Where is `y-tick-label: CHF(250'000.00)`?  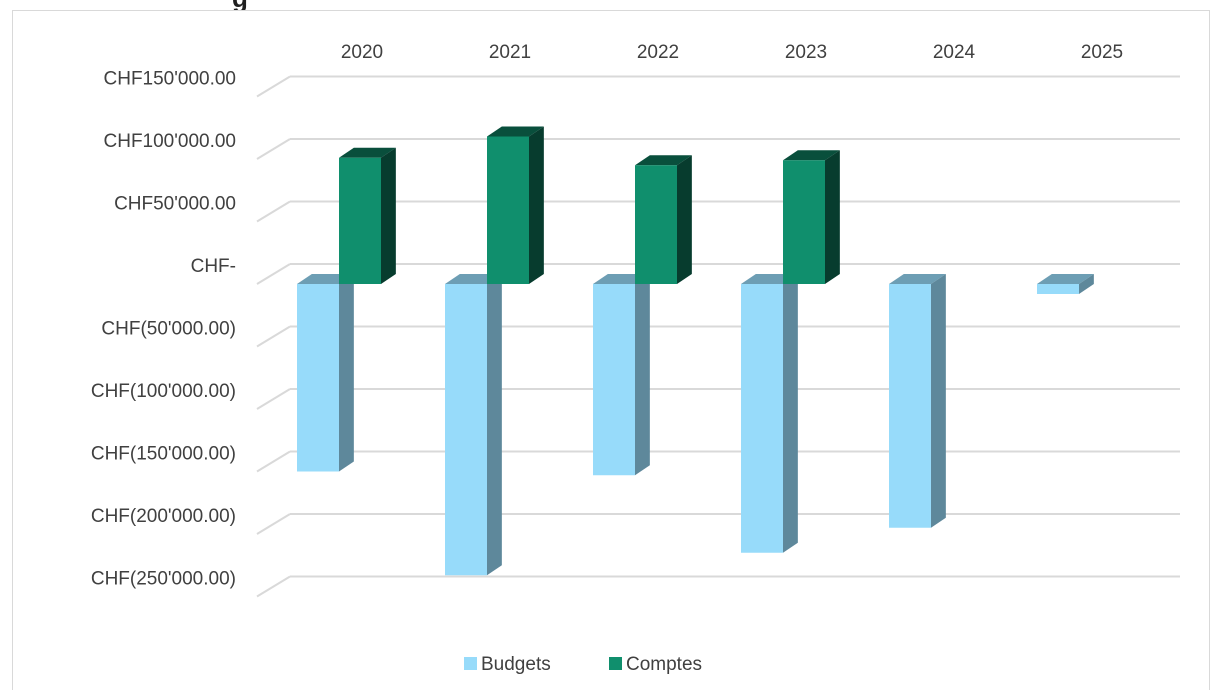
y-tick-label: CHF(250'000.00) is located at coordinates (163, 579).